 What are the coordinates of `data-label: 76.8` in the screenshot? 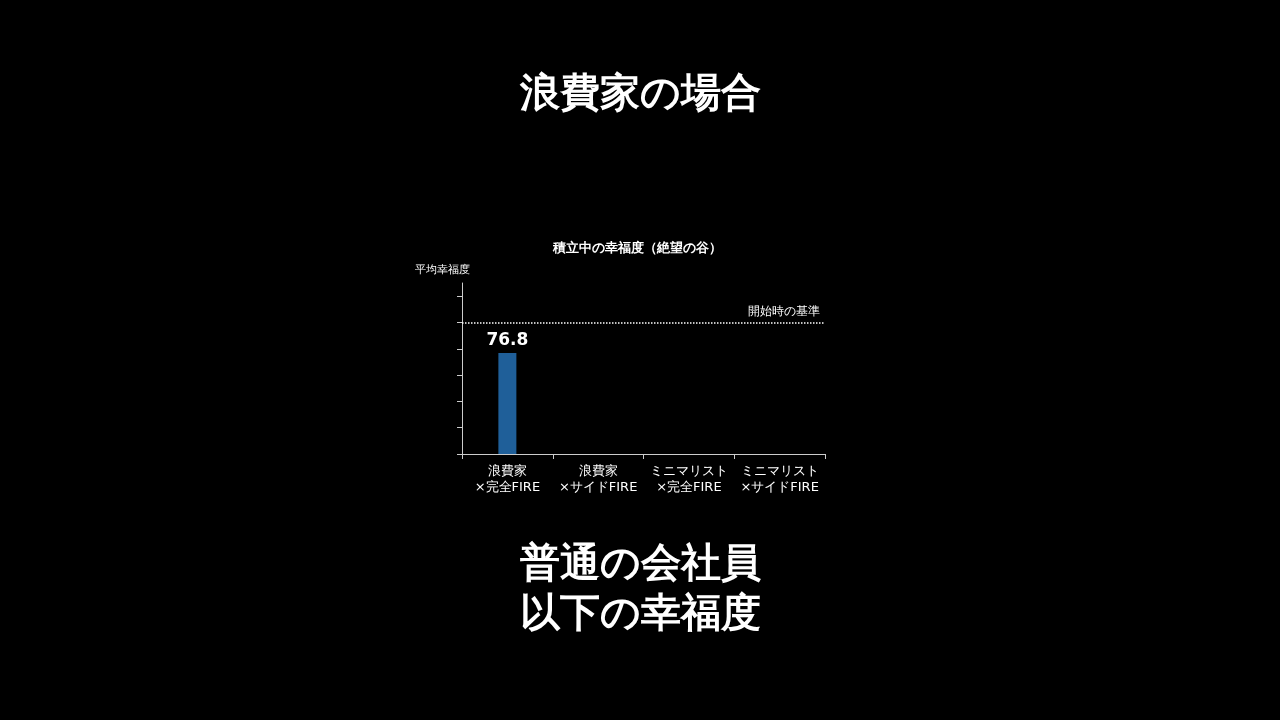 It's located at (507, 339).